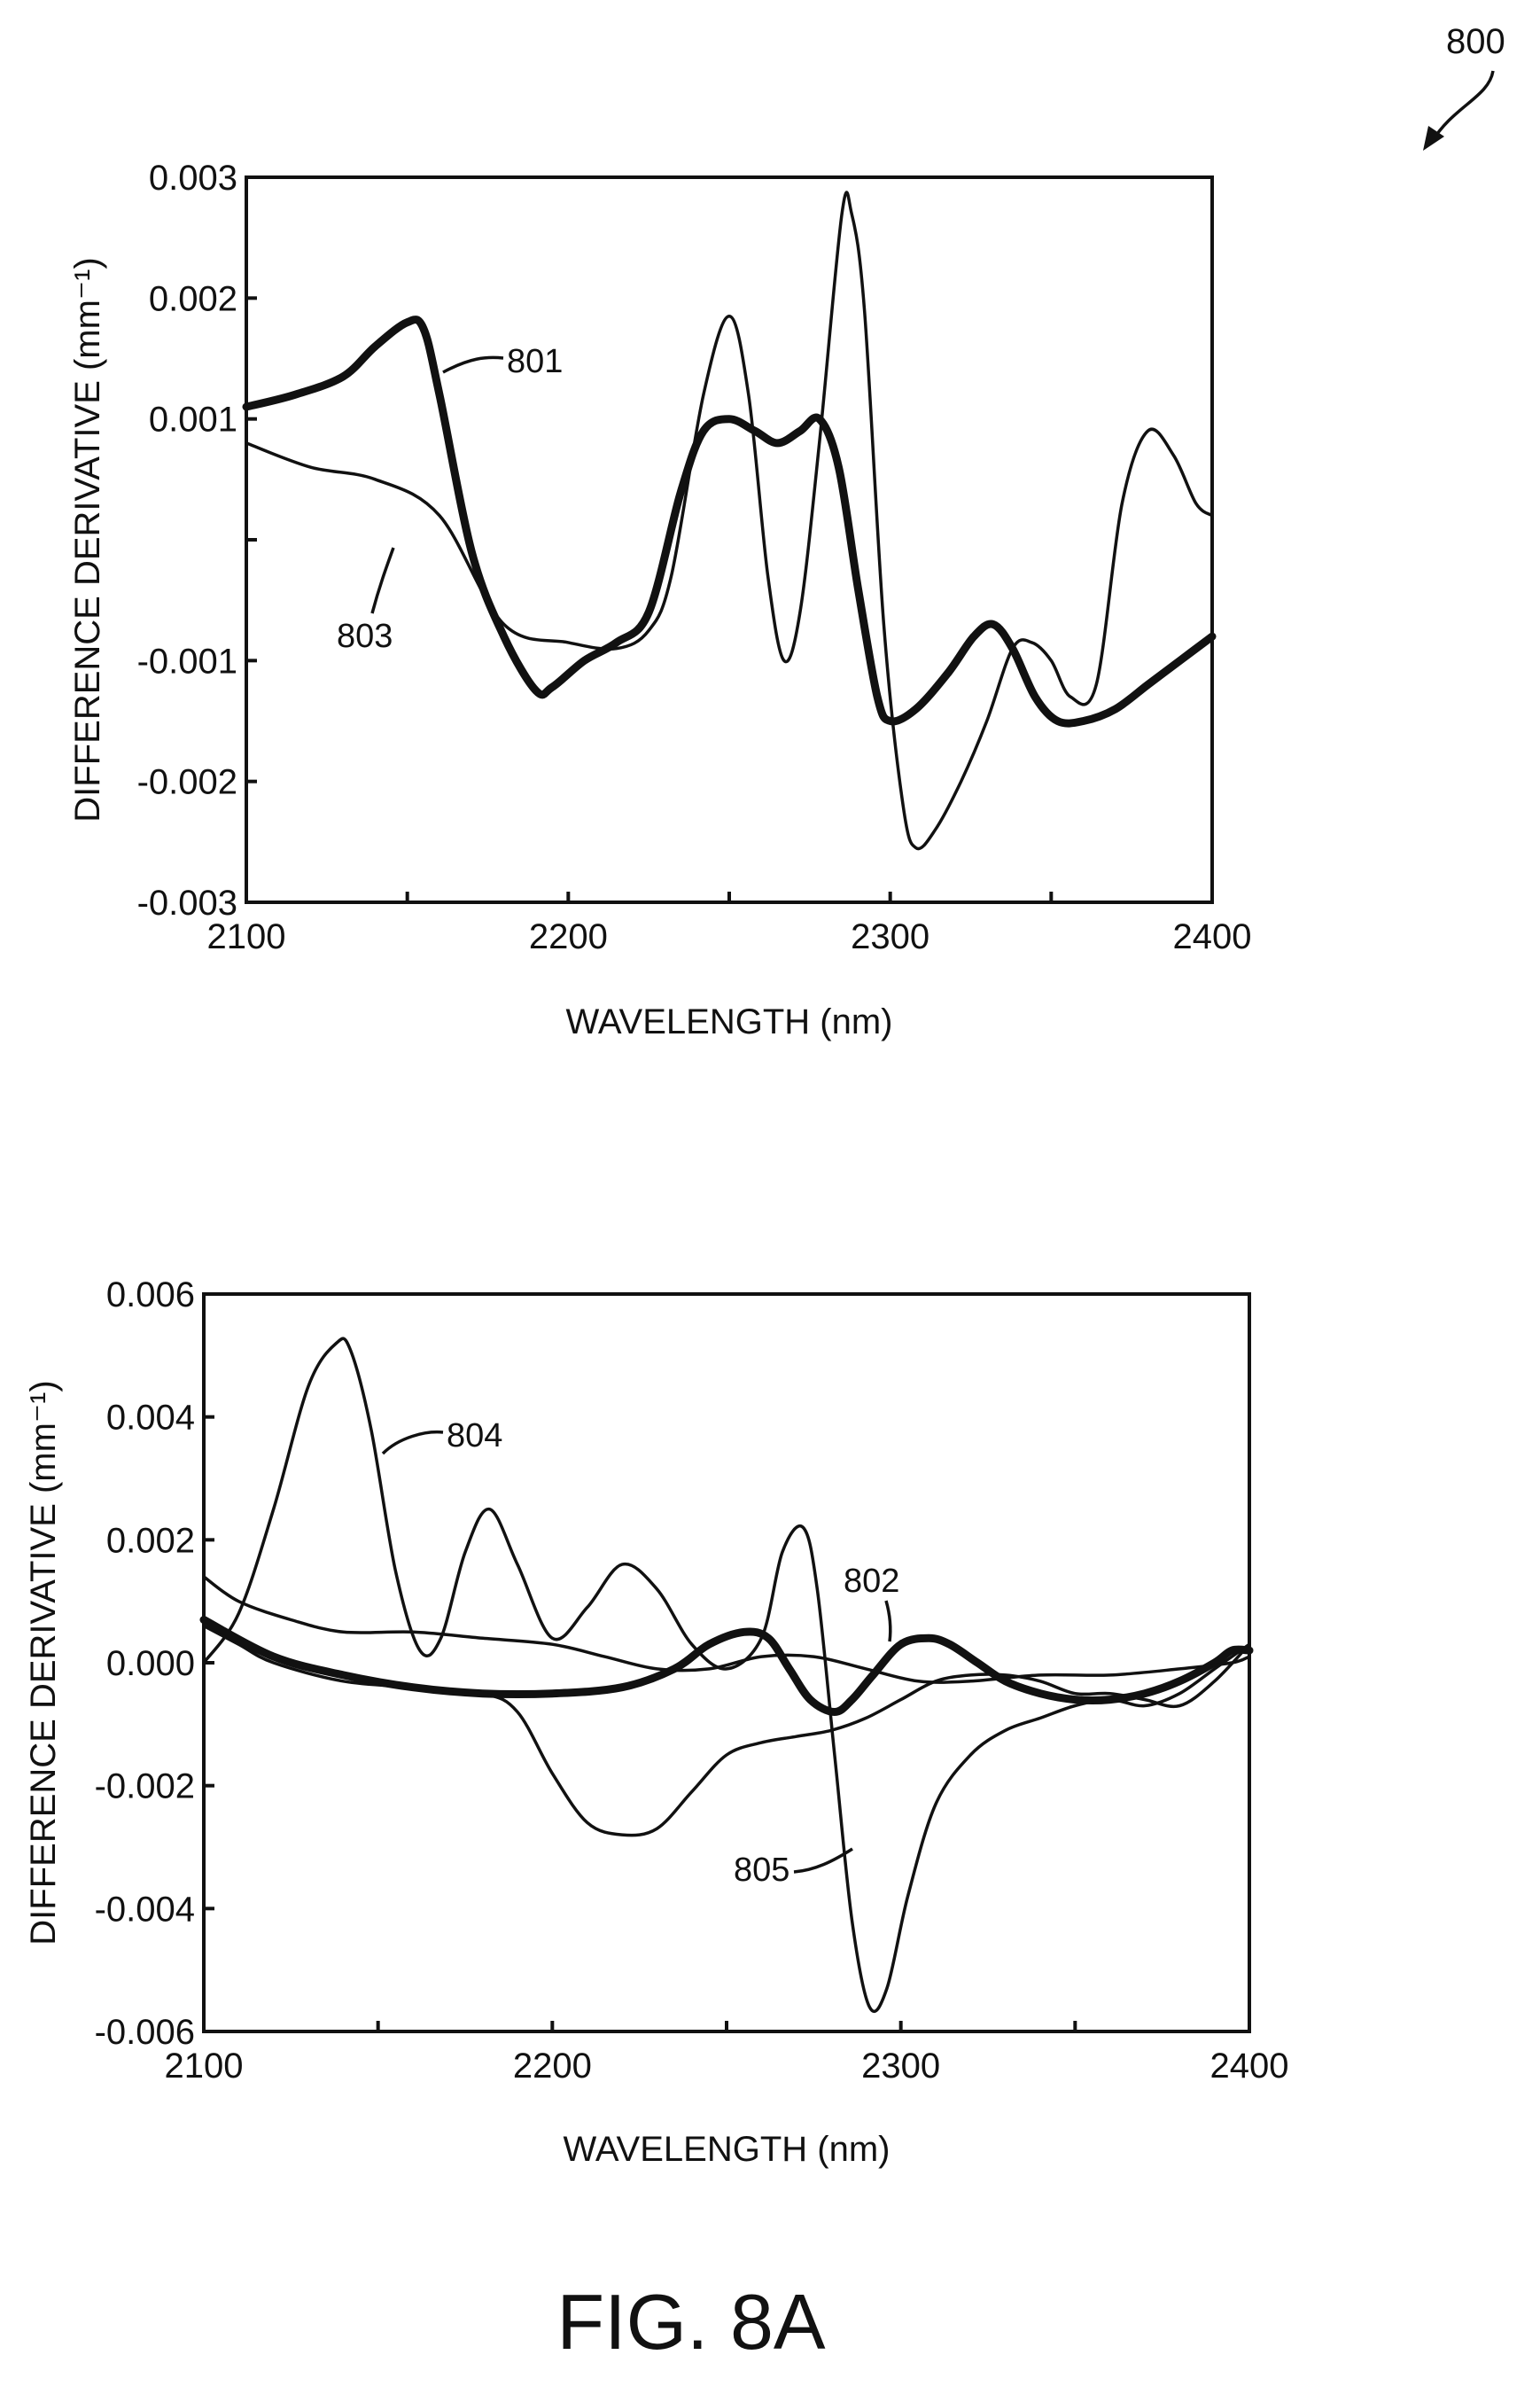  I want to click on top-chart-x-axis-label: WAVELENGTH (nm), so click(729, 1021).